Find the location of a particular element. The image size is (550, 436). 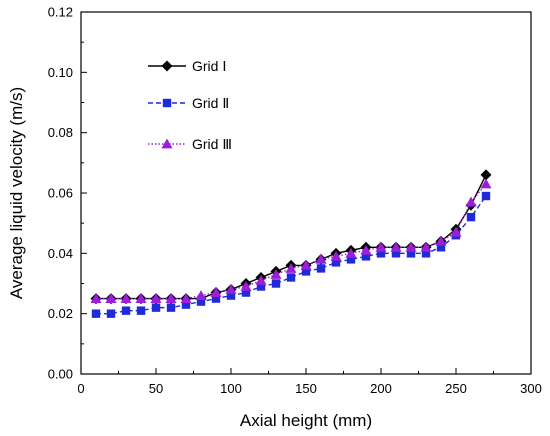

legend-label: Grid Ⅲ is located at coordinates (212, 144).